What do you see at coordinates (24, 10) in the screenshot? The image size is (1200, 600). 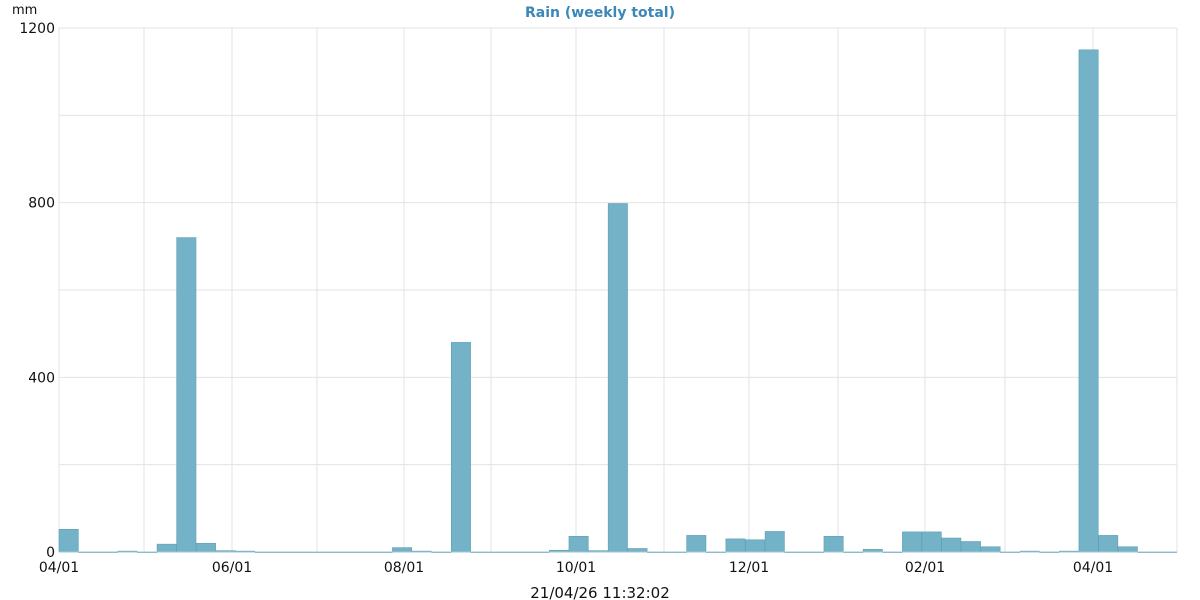 I see `y-axis-unit: mm` at bounding box center [24, 10].